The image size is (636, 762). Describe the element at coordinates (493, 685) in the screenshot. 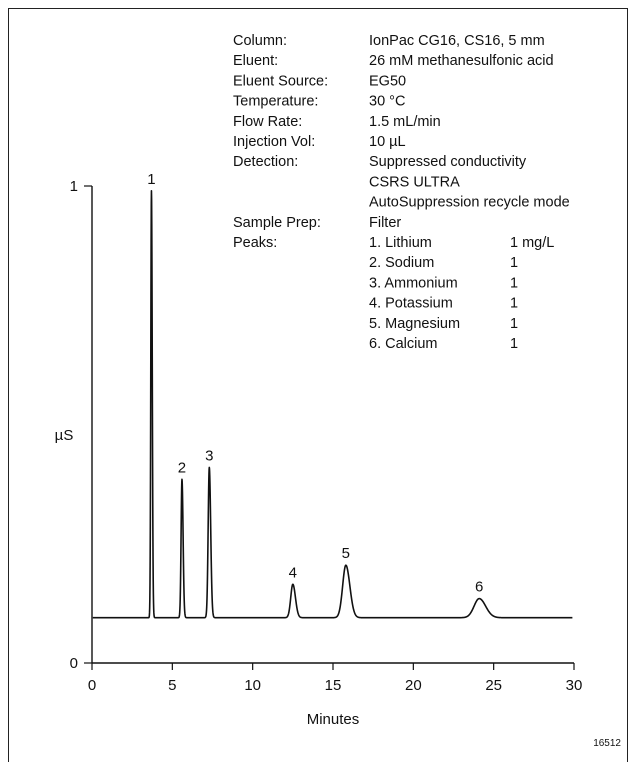

I see `x-tick-label: 25` at that location.